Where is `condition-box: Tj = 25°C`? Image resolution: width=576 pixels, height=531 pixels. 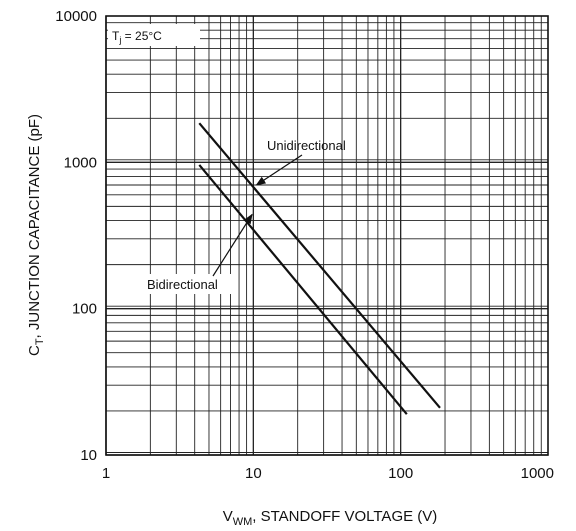
condition-box: Tj = 25°C is located at coordinates (154, 35).